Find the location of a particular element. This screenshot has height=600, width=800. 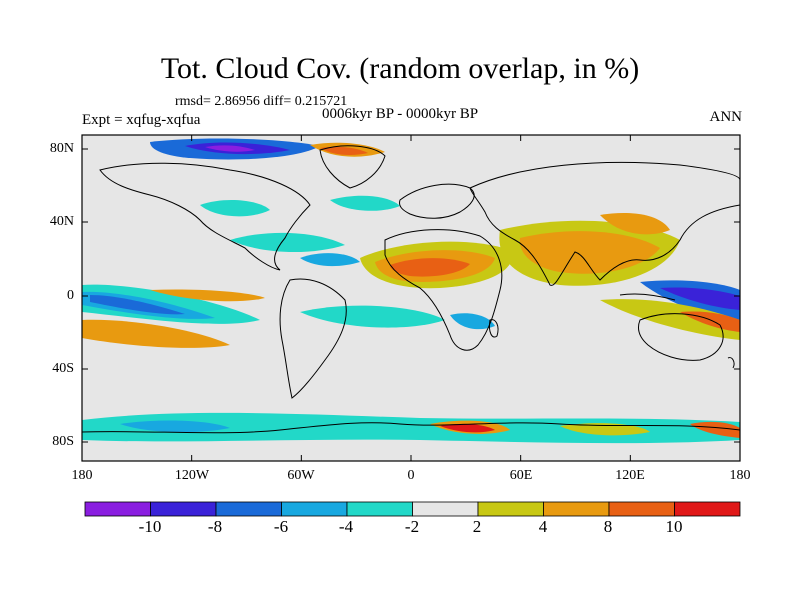

anomaly-sw-pacific-strong is located at coordinates (710, 321).